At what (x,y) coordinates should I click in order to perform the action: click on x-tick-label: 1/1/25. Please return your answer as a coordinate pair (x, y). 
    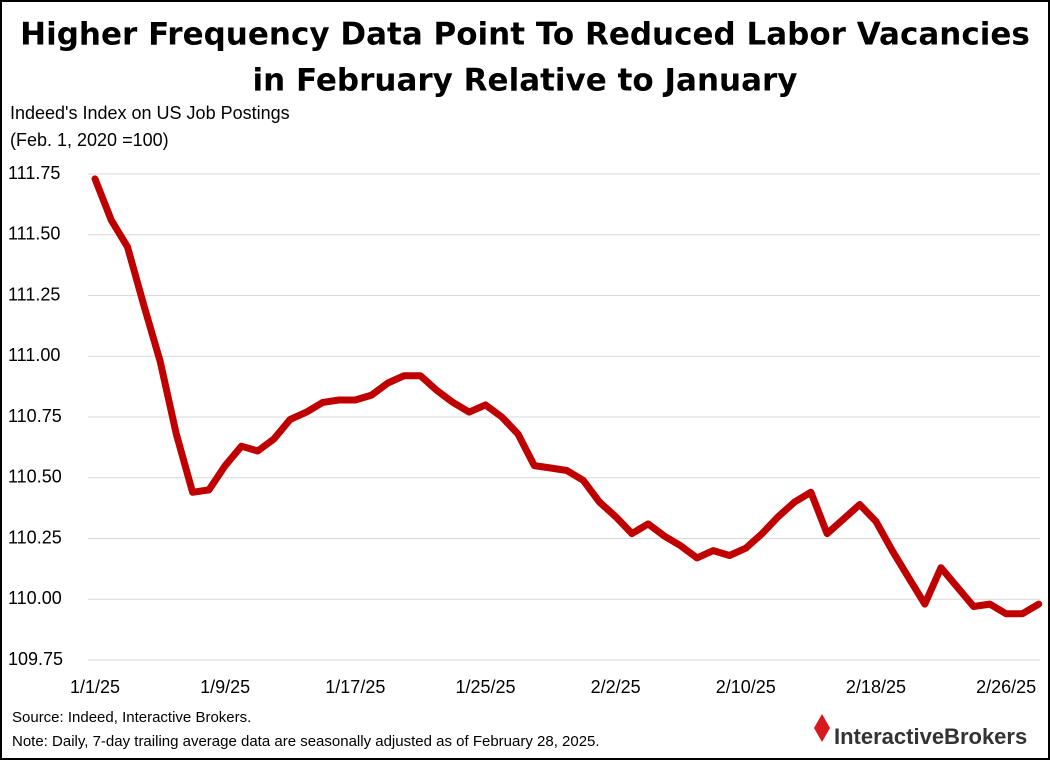
    Looking at the image, I should click on (95, 687).